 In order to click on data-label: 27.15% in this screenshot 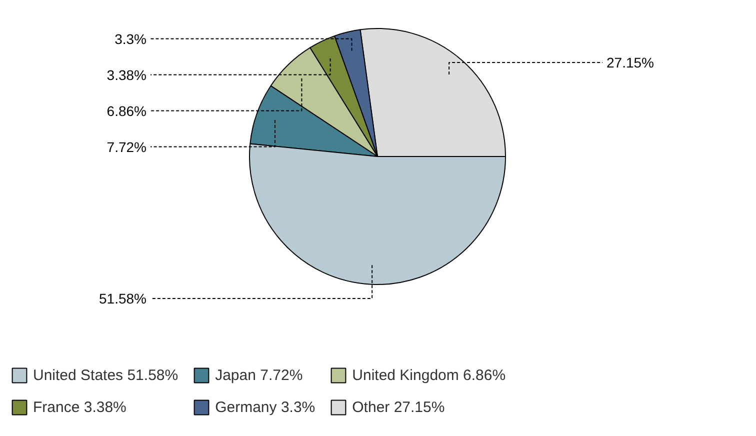, I will do `click(630, 62)`.